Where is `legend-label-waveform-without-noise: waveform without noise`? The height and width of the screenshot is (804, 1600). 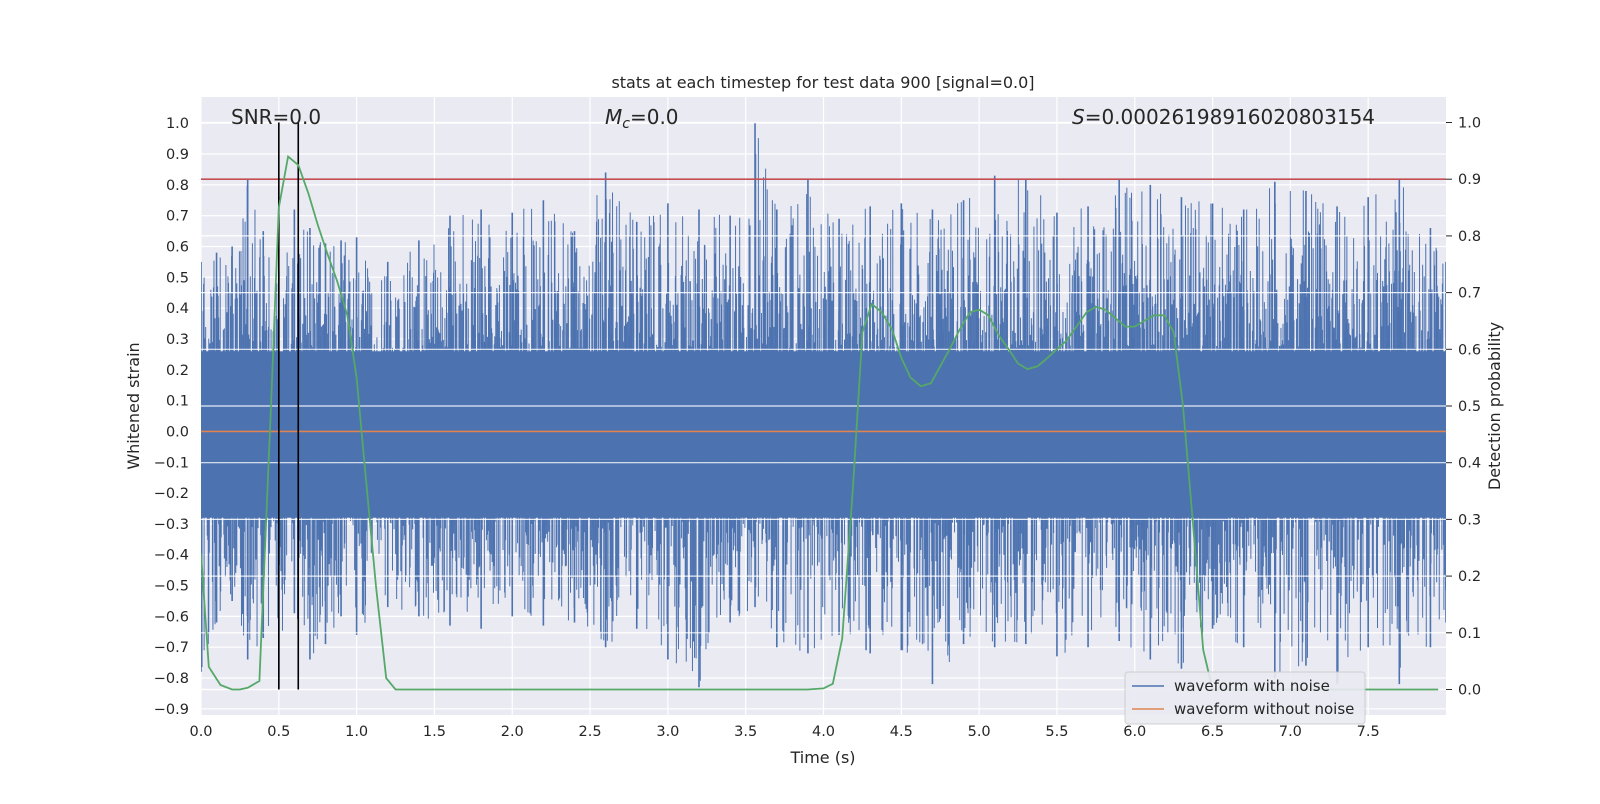 legend-label-waveform-without-noise: waveform without noise is located at coordinates (1264, 709).